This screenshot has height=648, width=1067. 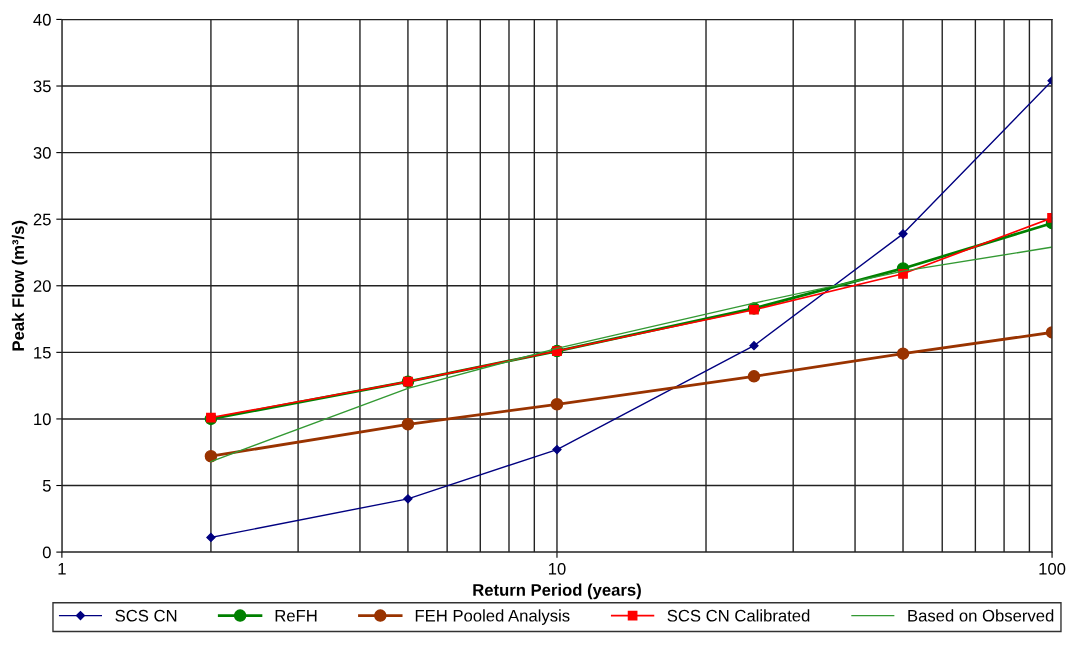 I want to click on legend-label: SCS CN Calibrated, so click(x=738, y=615).